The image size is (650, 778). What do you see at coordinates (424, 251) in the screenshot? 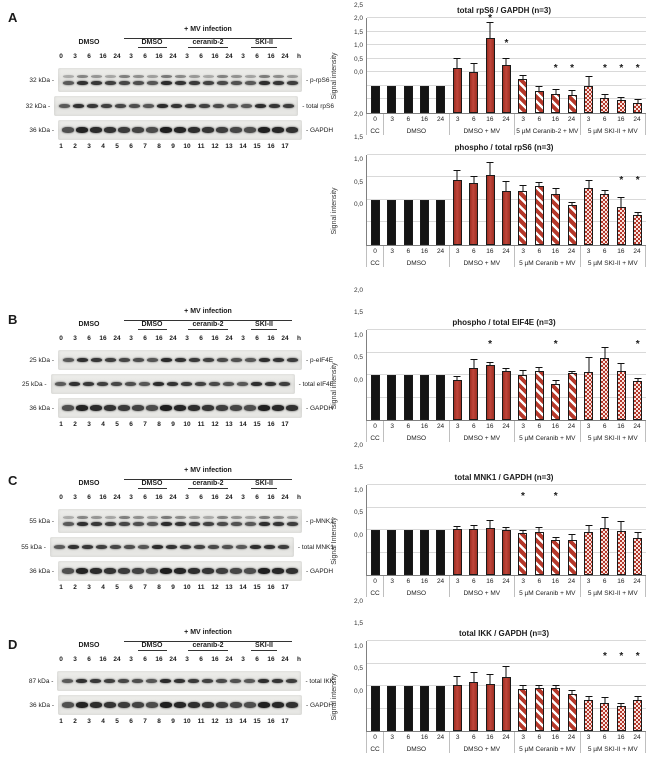
I see `x-time-label: 16` at bounding box center [424, 251].